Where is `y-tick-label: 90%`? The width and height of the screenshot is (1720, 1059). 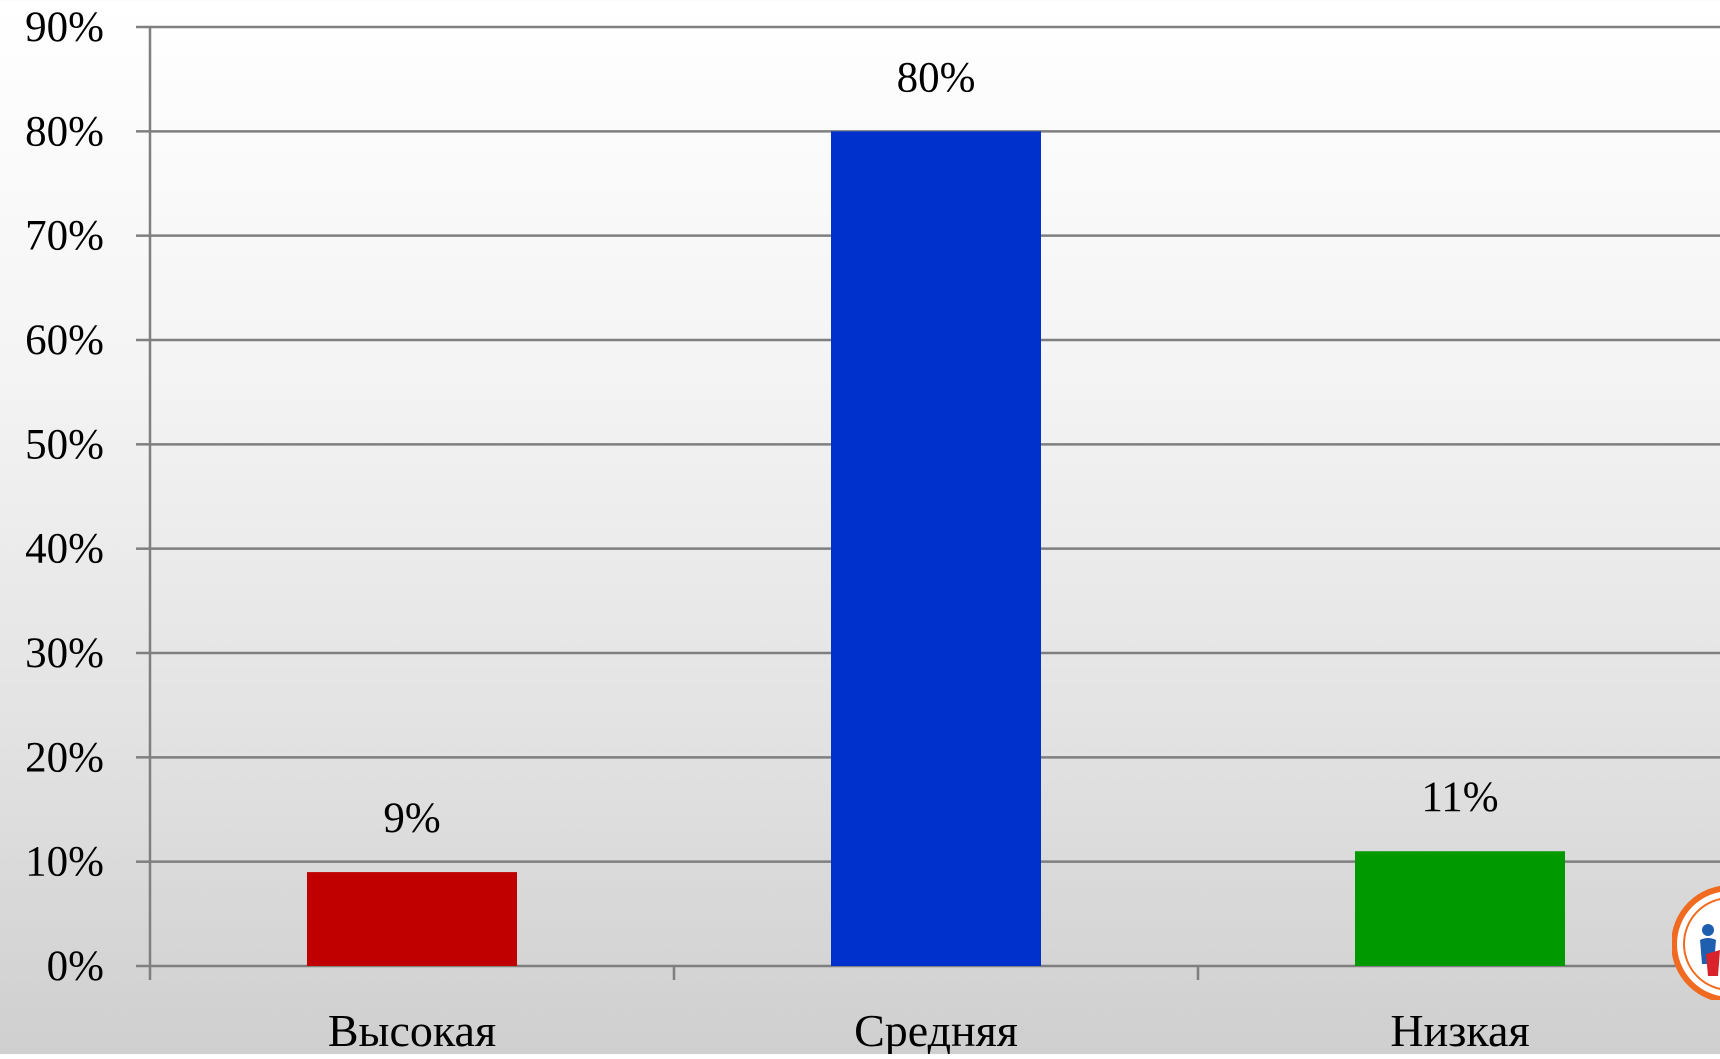
y-tick-label: 90% is located at coordinates (64, 27).